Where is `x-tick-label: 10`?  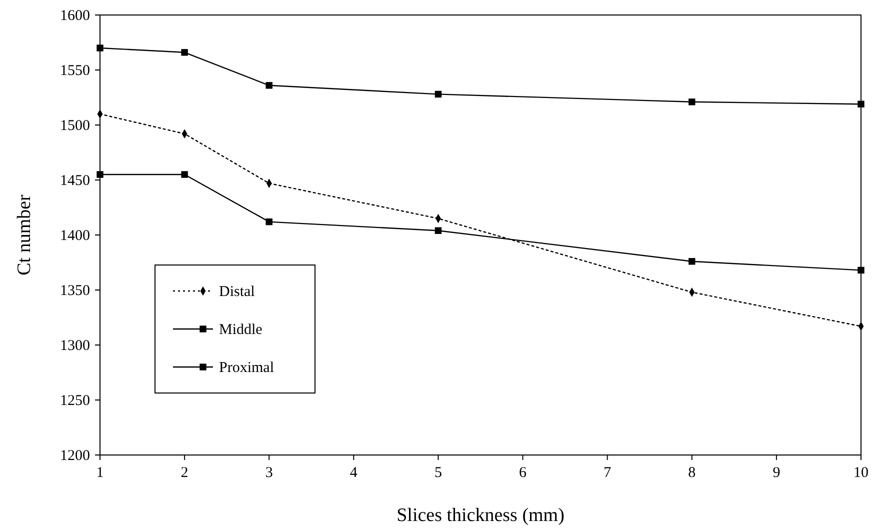 x-tick-label: 10 is located at coordinates (861, 473).